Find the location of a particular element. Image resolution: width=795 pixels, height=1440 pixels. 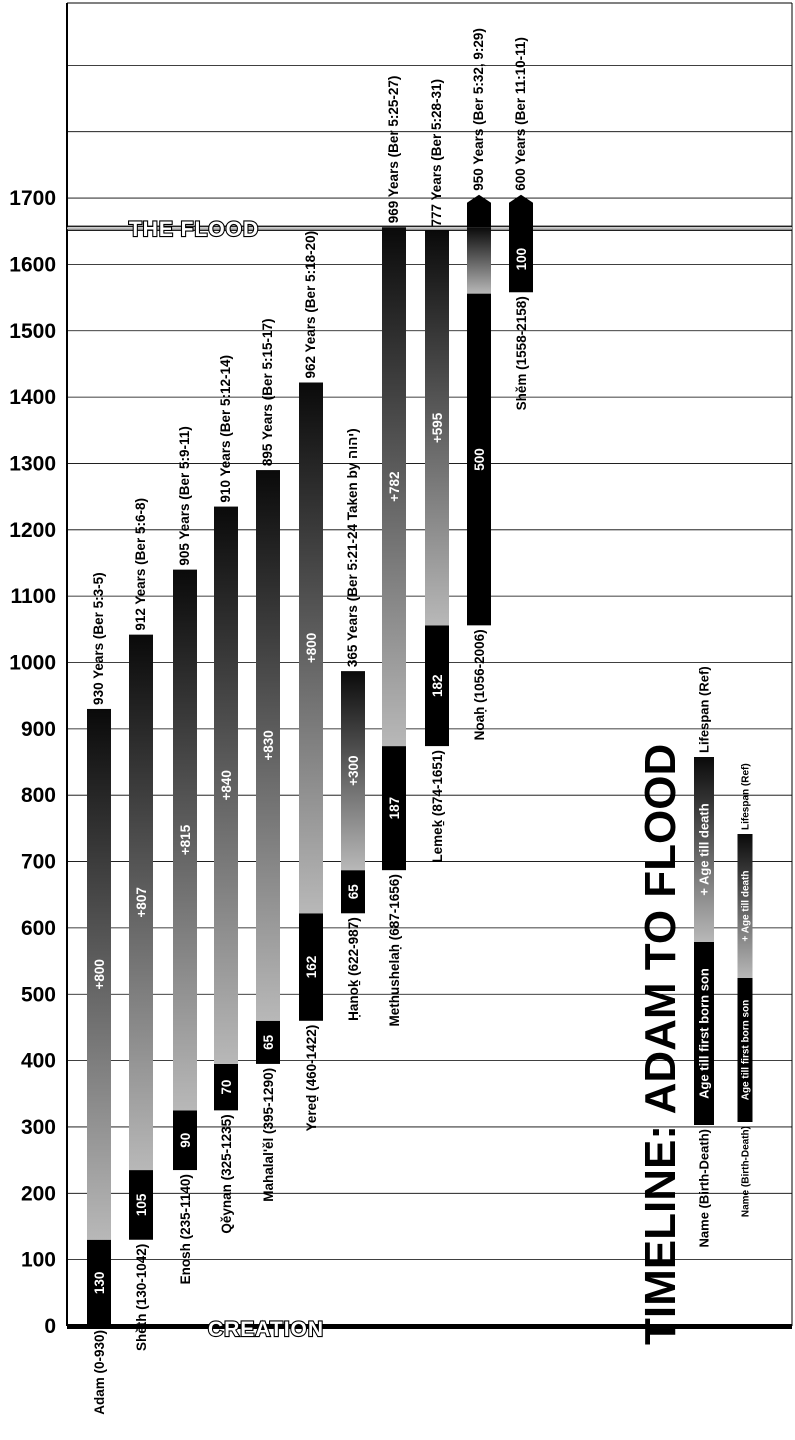

name-label: Adam (0-930) is located at coordinates (99, 1372).